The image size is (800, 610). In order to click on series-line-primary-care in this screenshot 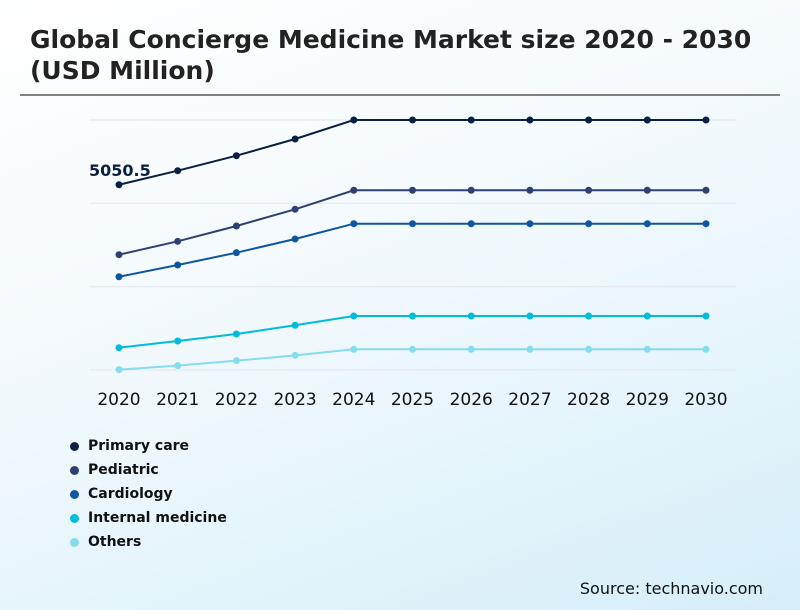, I will do `click(412, 152)`.